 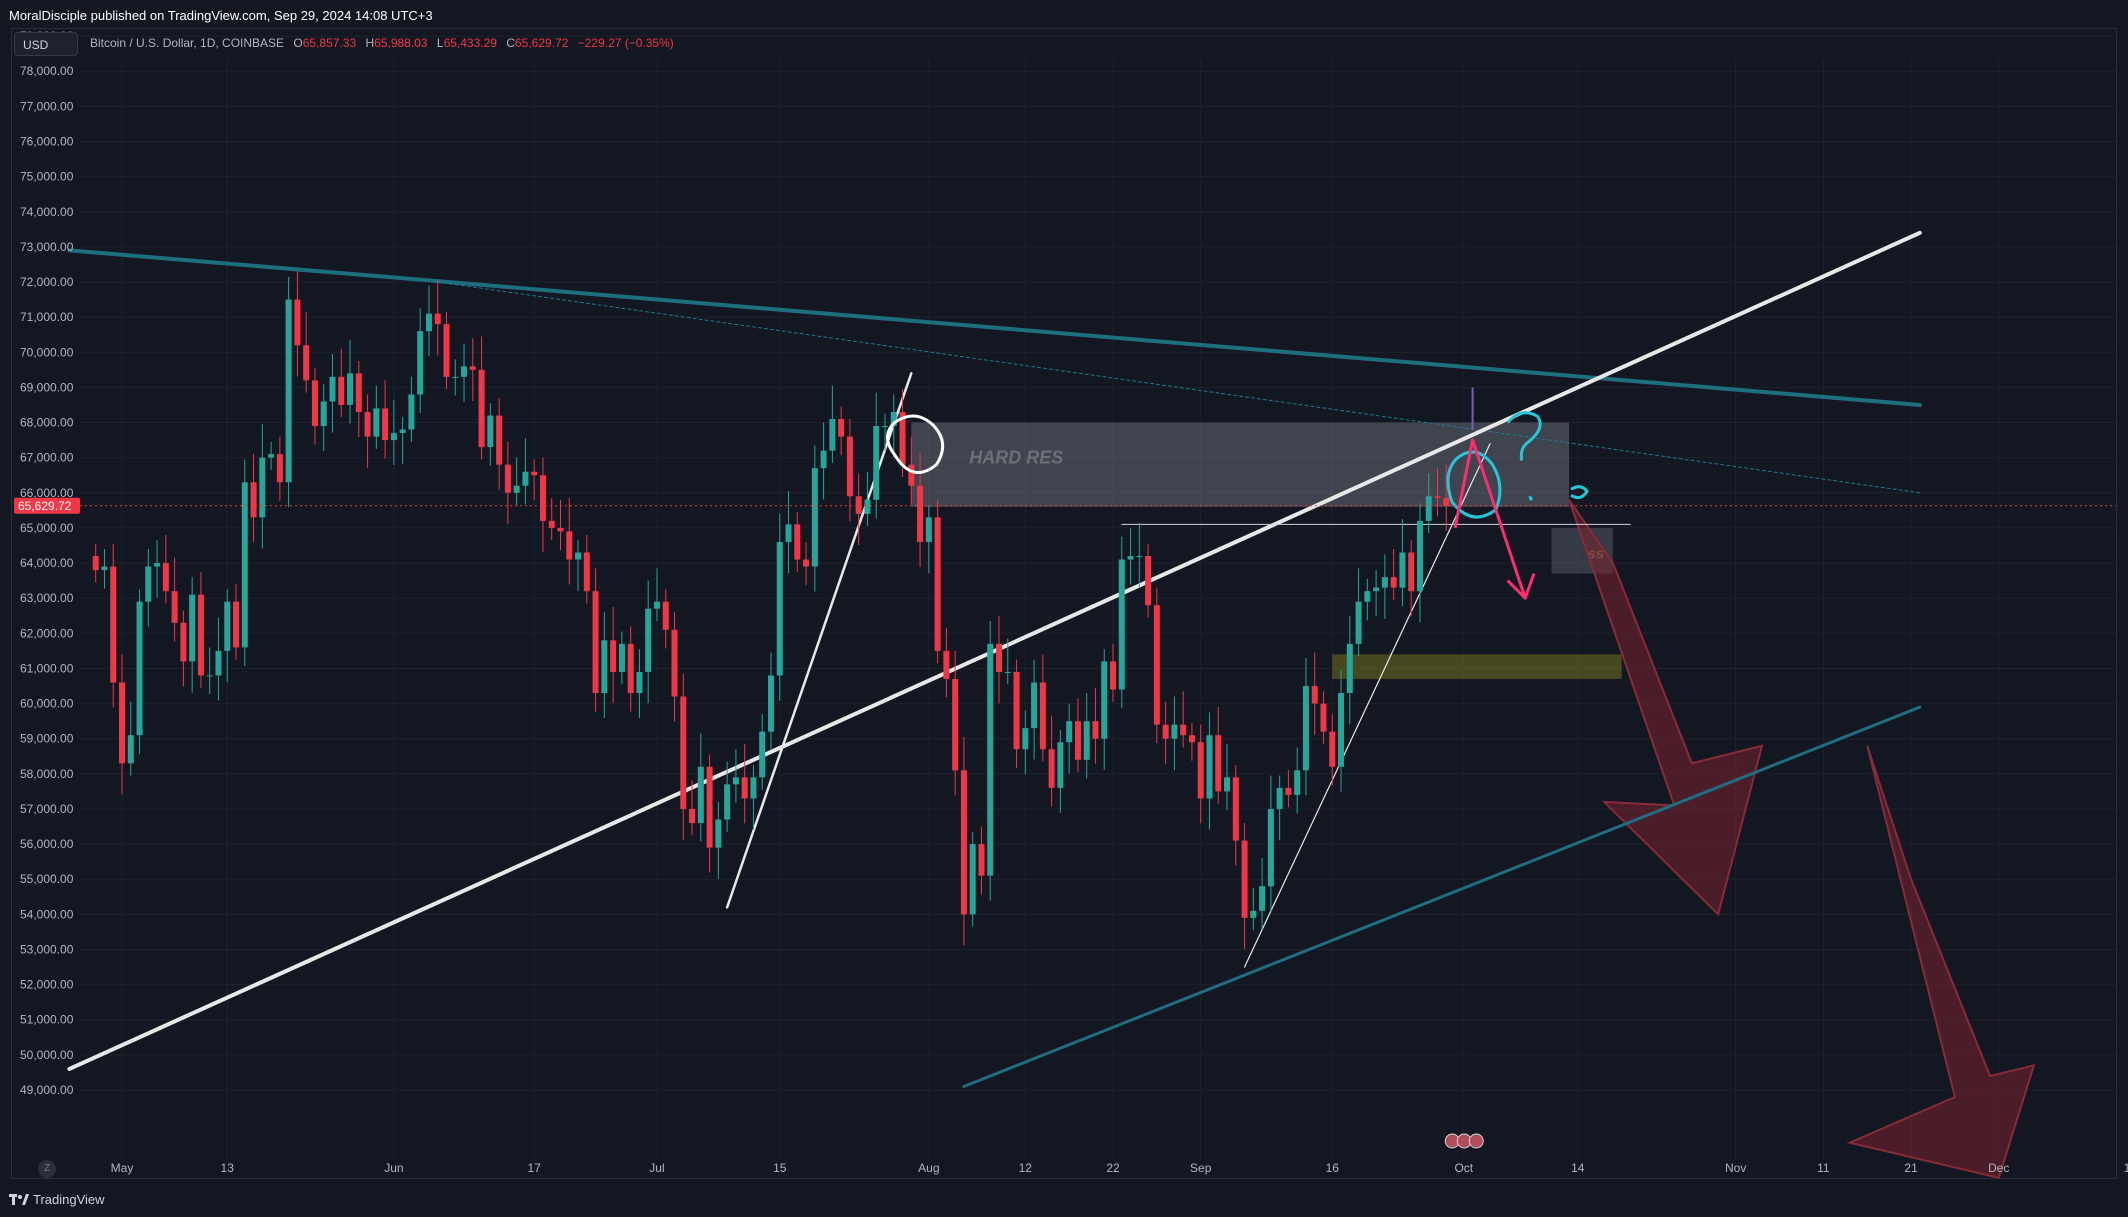 What do you see at coordinates (57, 1199) in the screenshot?
I see `tradingview-logo: TradingView` at bounding box center [57, 1199].